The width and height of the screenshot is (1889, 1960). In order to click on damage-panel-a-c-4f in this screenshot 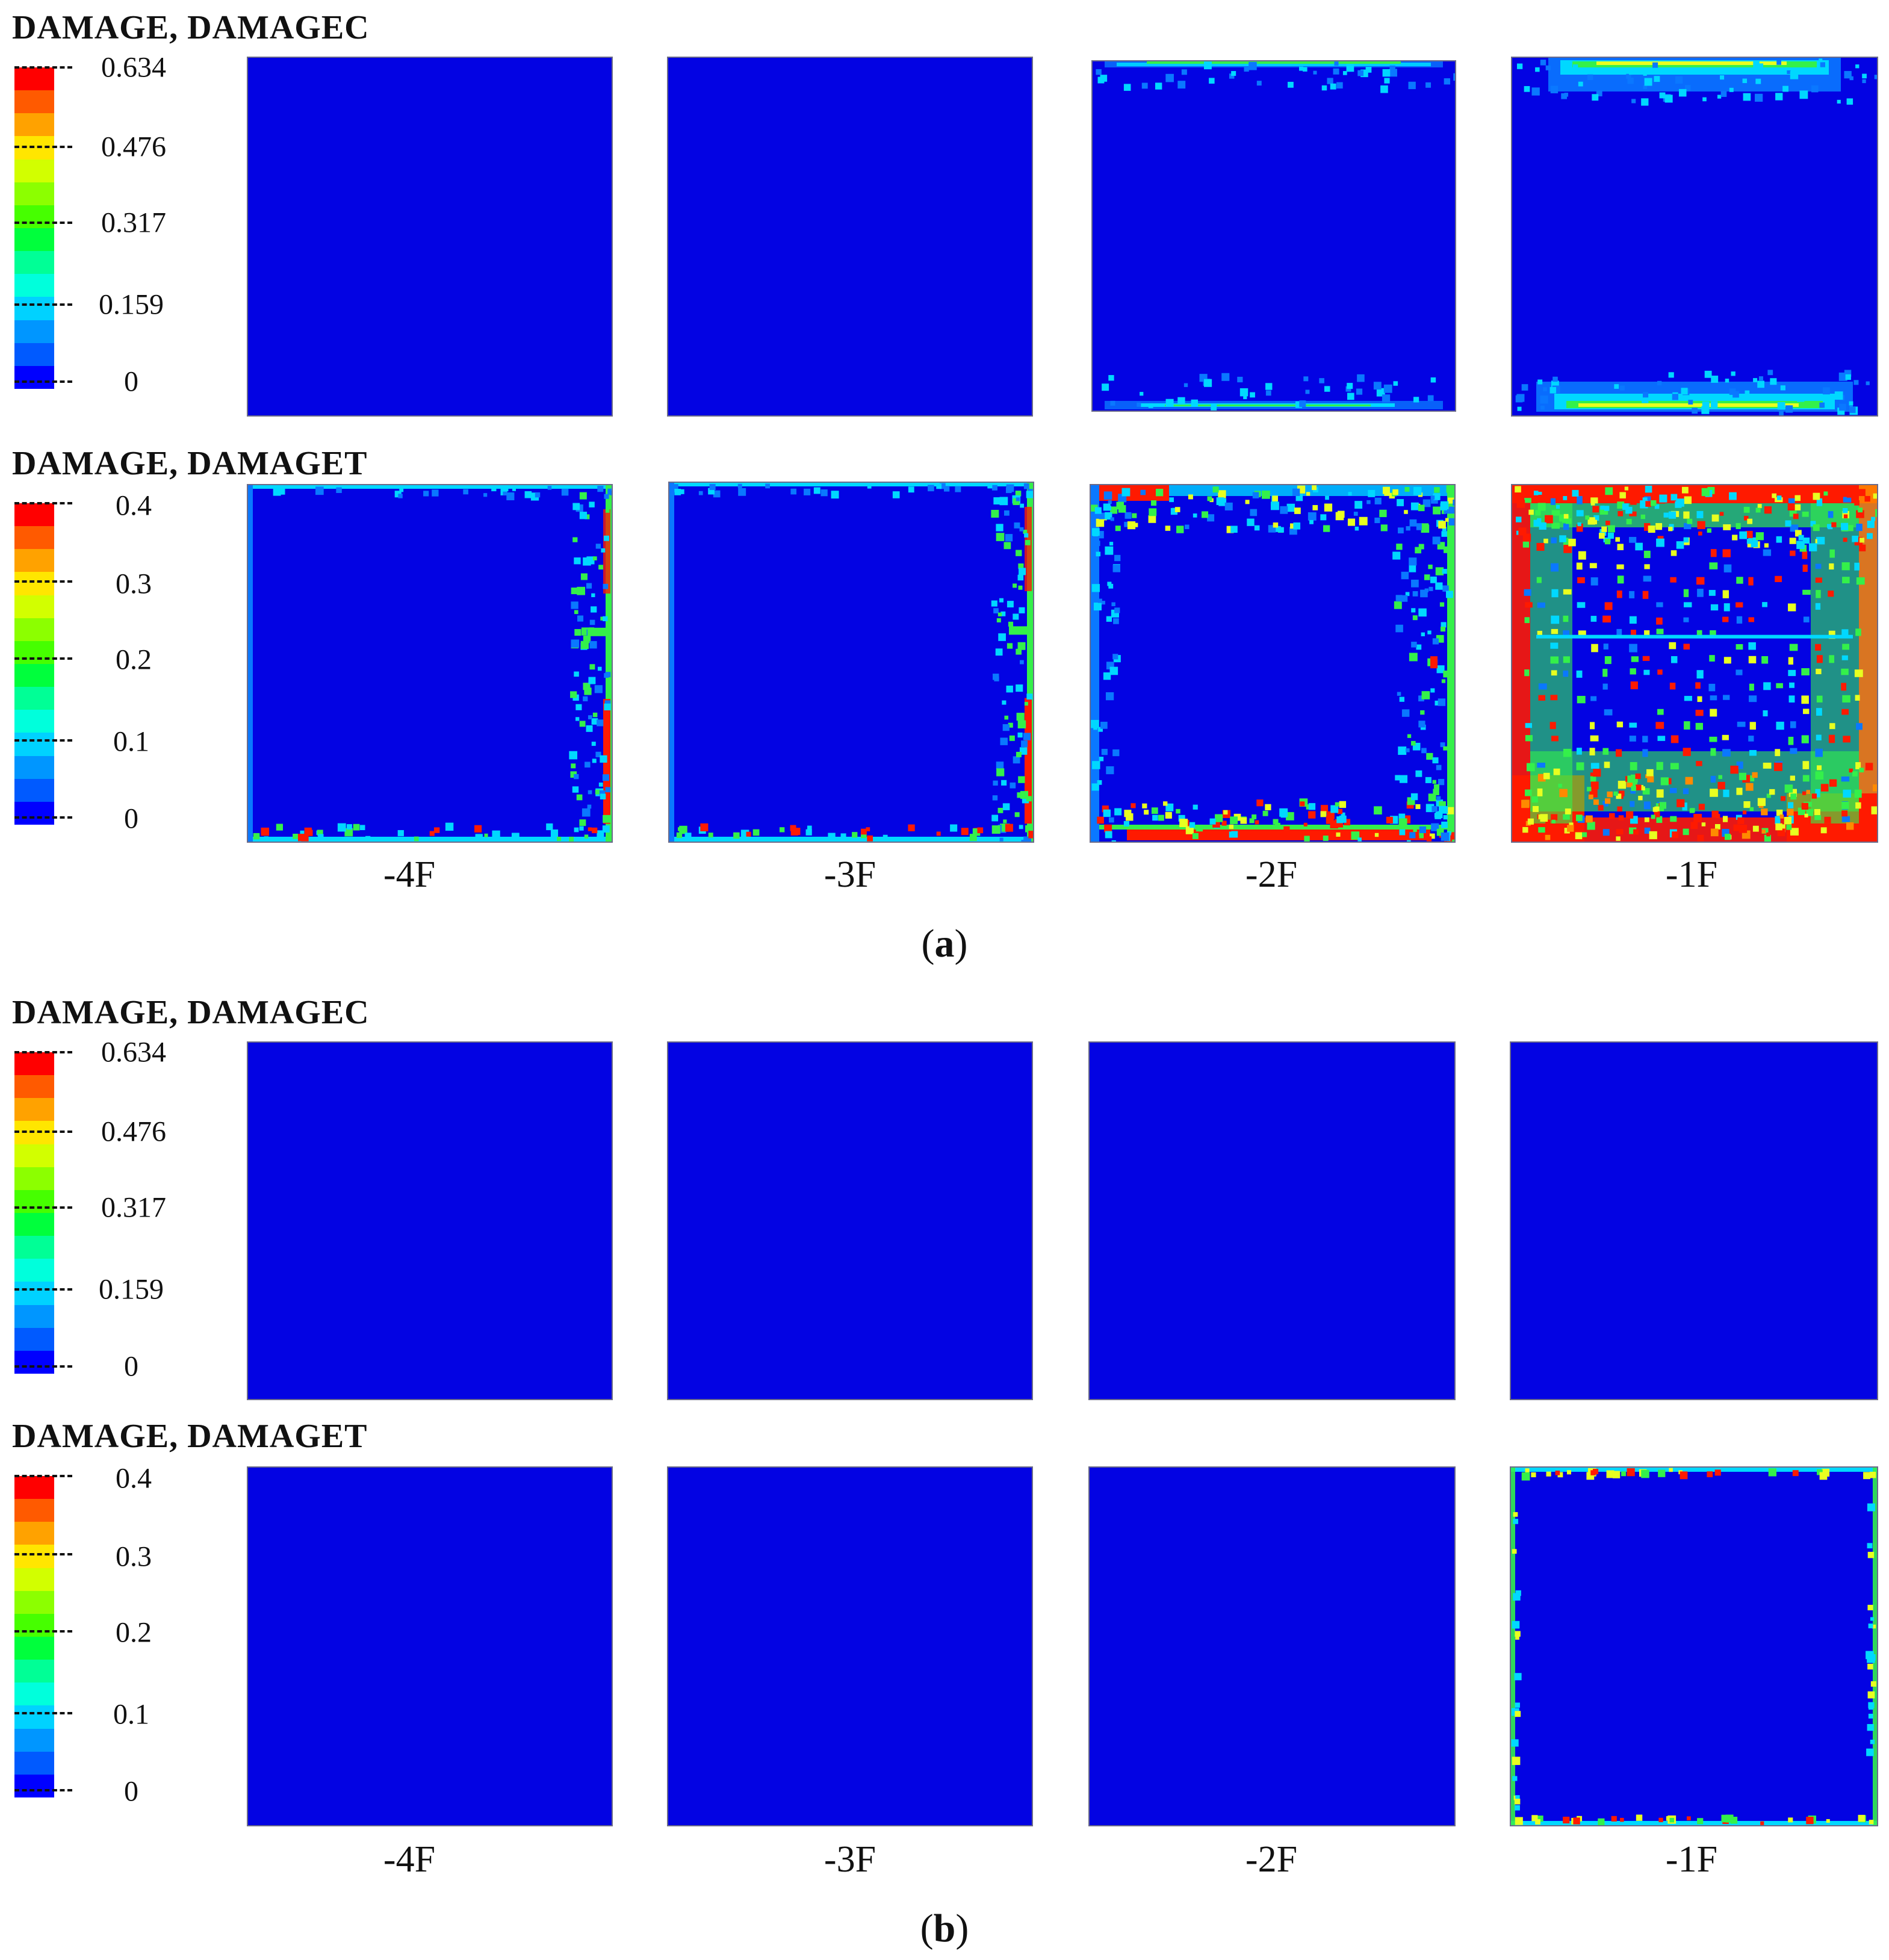, I will do `click(430, 237)`.